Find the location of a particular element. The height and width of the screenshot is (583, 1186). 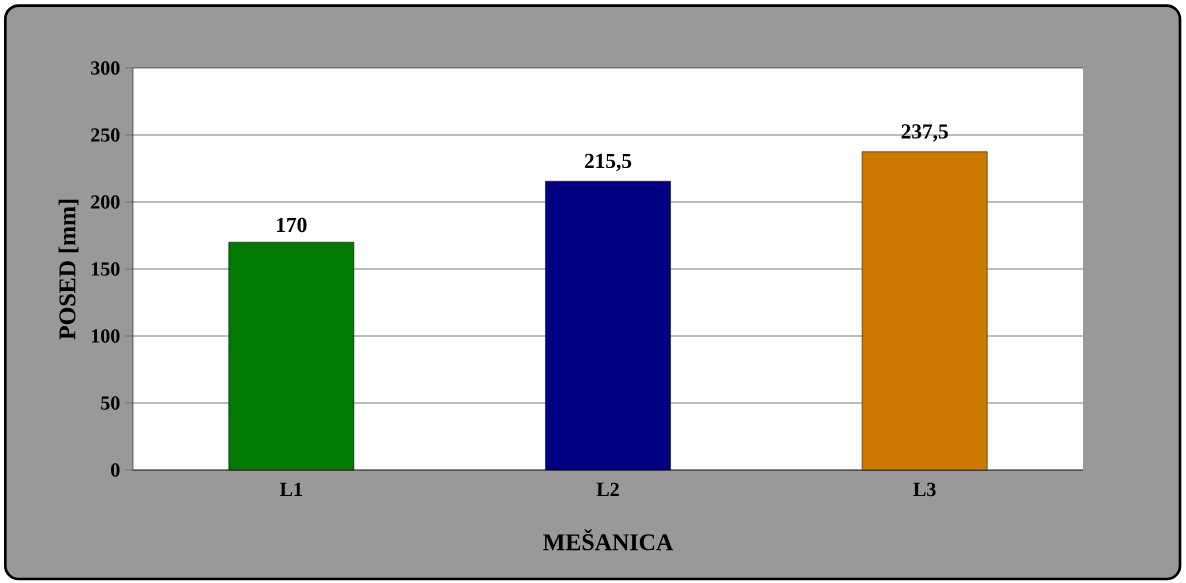

data-label: 170 is located at coordinates (292, 225).